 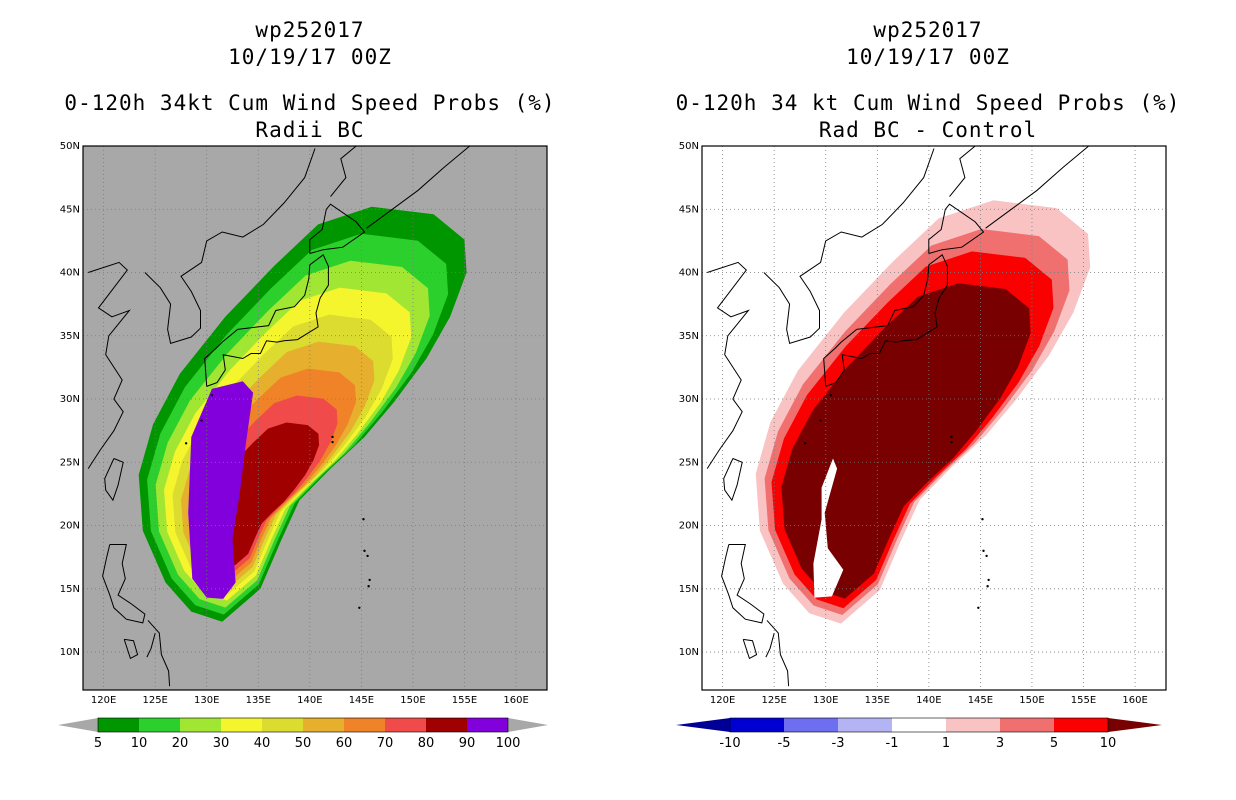 I want to click on colorbar-label: 50, so click(x=303, y=743).